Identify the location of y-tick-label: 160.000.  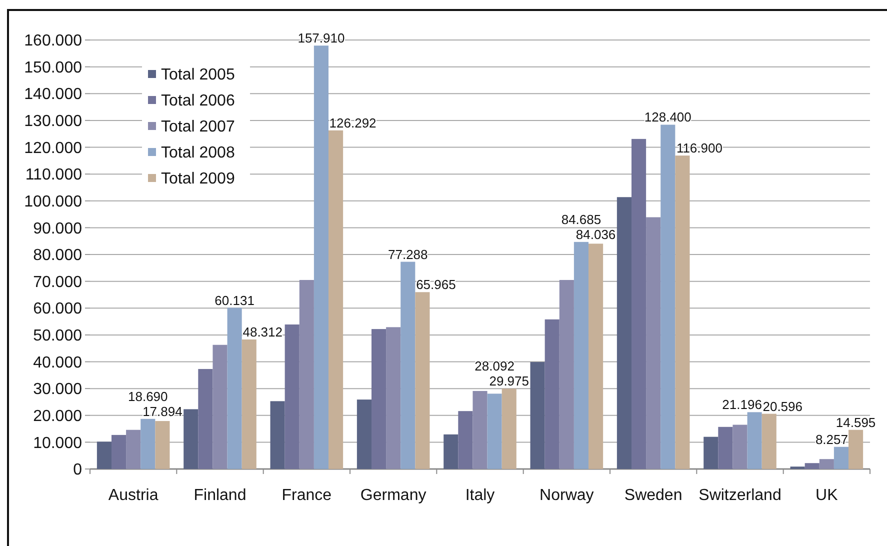
(53, 41).